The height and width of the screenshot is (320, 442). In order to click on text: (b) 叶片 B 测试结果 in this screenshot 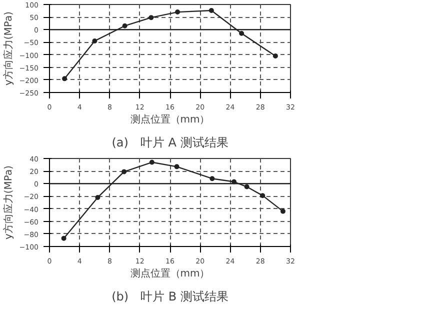, I will do `click(170, 297)`.